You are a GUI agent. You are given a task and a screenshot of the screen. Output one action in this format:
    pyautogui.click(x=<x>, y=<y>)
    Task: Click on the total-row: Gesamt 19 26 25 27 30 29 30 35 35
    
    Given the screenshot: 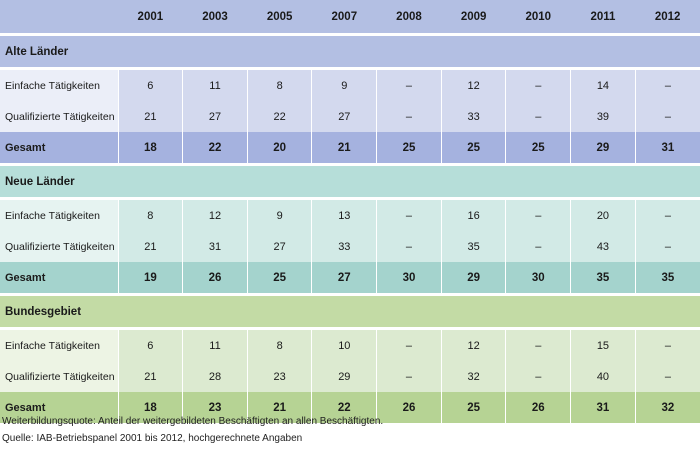 What is the action you would take?
    pyautogui.click(x=350, y=277)
    